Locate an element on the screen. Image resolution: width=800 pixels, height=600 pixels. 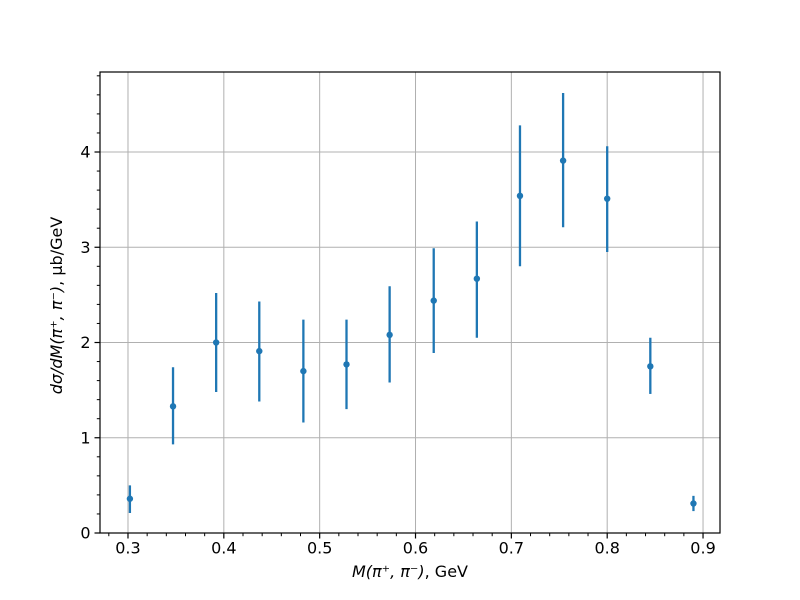
y-axis-label: dσ/dM(π⁺, π⁻), μb/GeV is located at coordinates (56, 306).